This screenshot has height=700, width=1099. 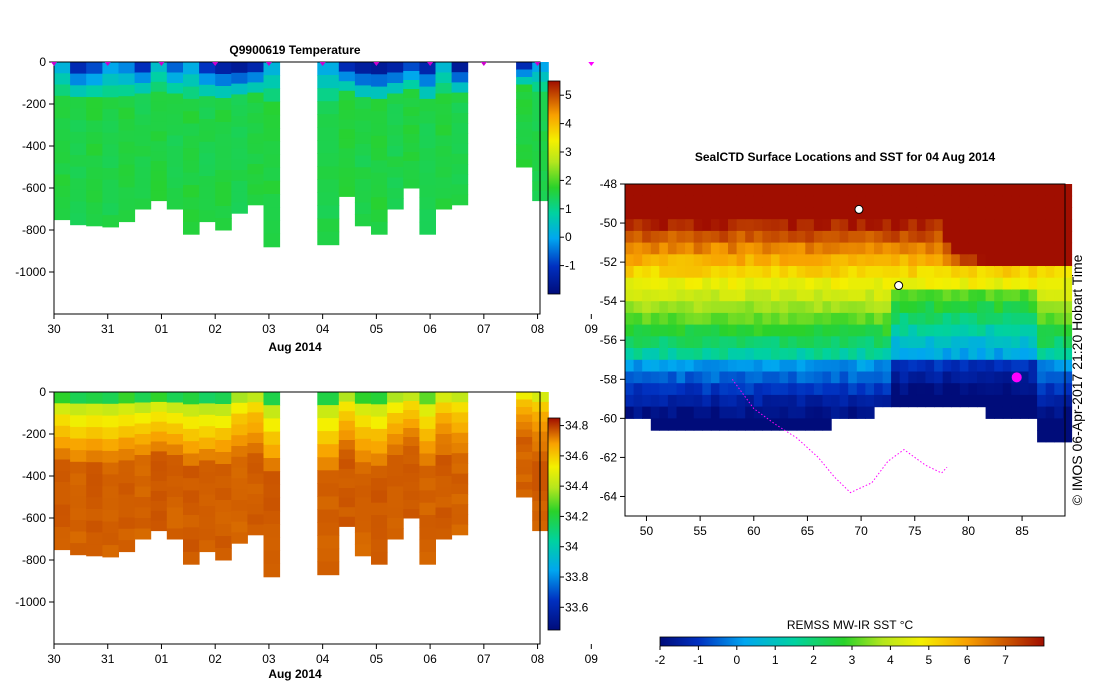 What do you see at coordinates (852, 660) in the screenshot?
I see `sst-colorbar-tick-label: 3` at bounding box center [852, 660].